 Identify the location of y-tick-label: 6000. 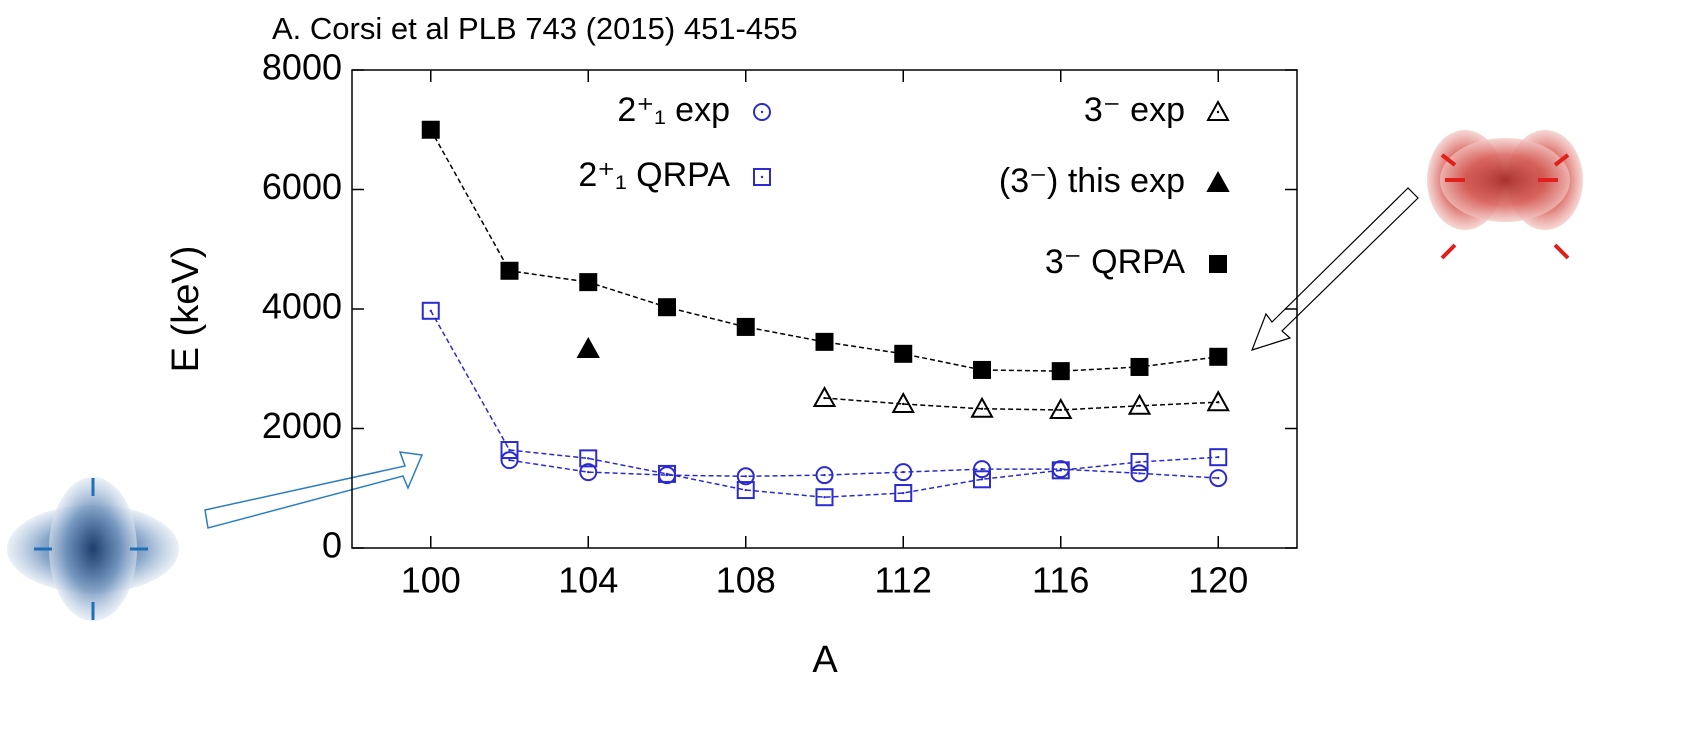
(302, 186).